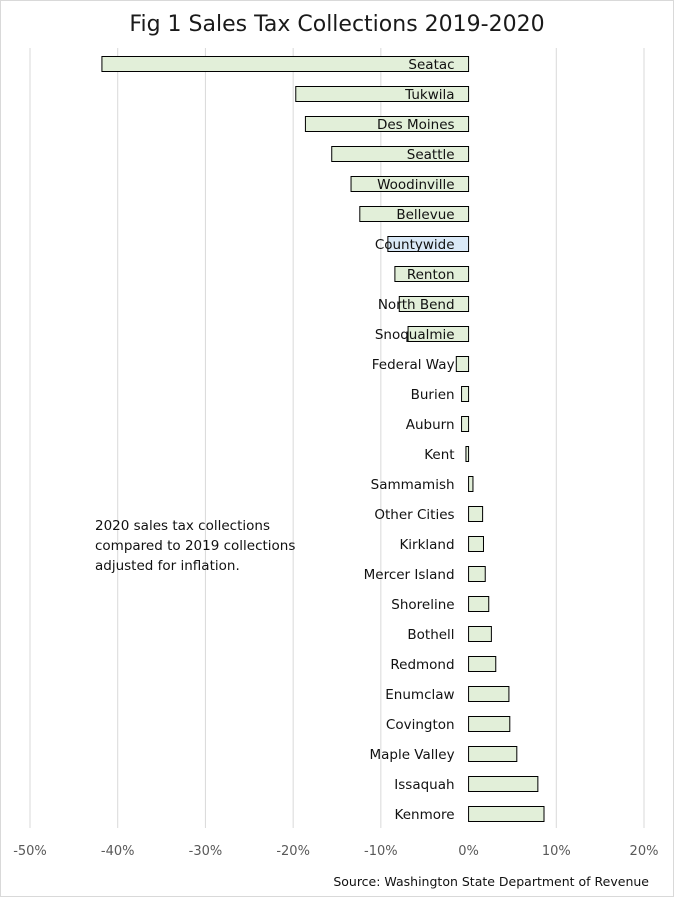  What do you see at coordinates (431, 65) in the screenshot?
I see `category-label: Seatac` at bounding box center [431, 65].